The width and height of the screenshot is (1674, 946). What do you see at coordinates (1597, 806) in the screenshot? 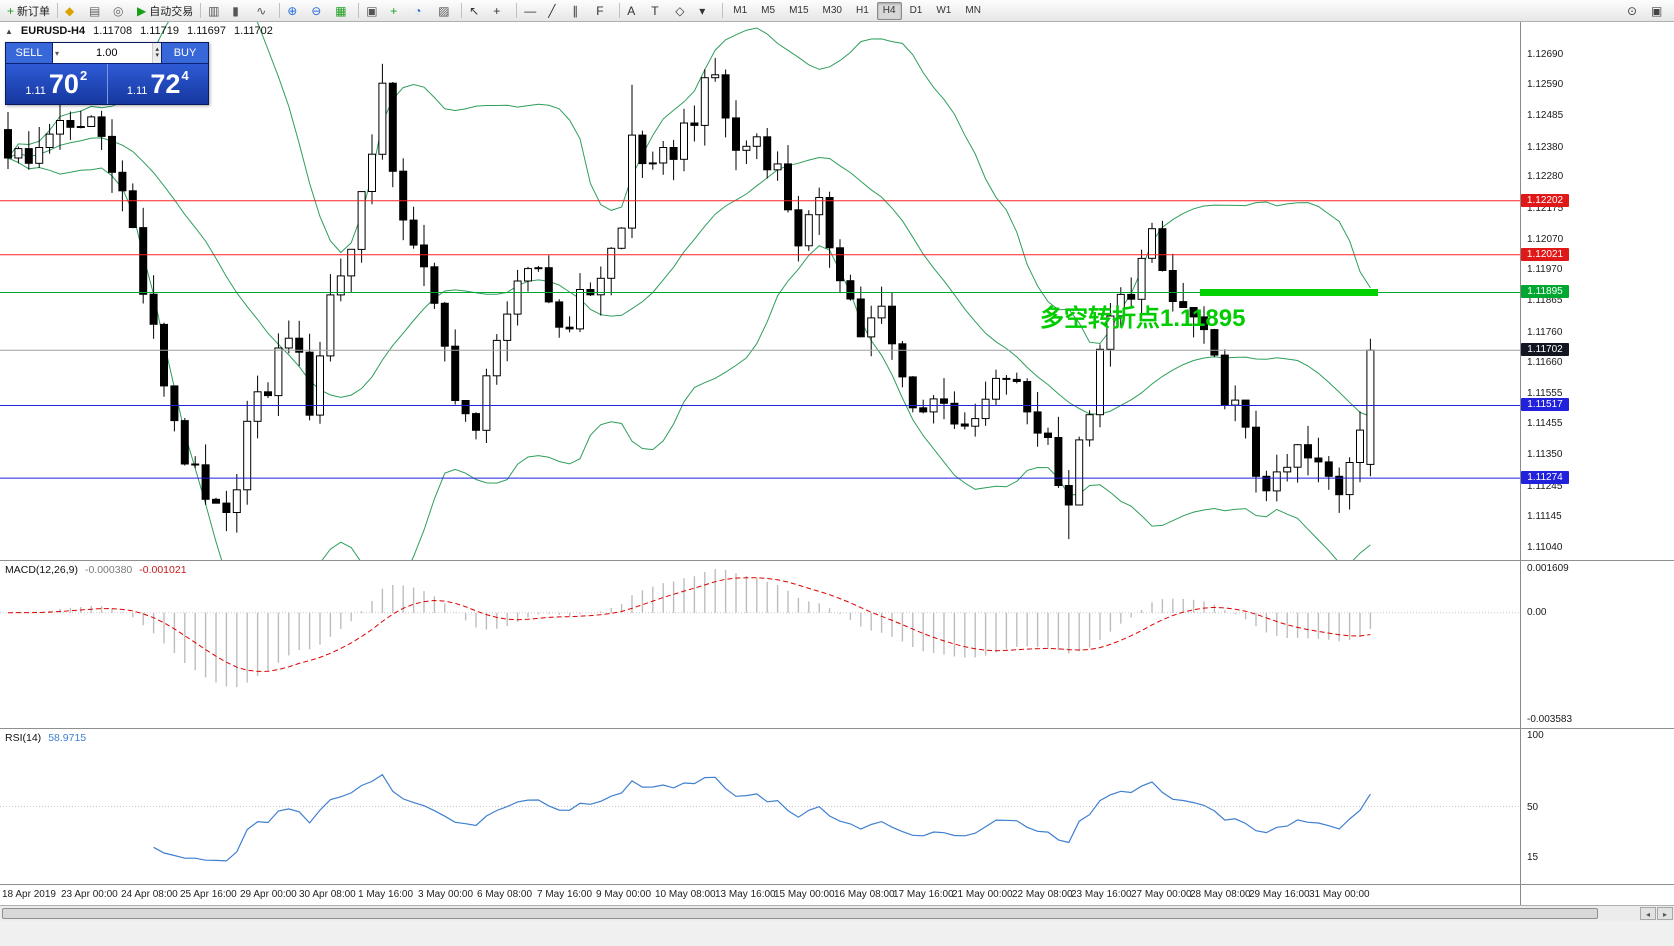
I see `rsi-axis: 100 50 15` at bounding box center [1597, 806].